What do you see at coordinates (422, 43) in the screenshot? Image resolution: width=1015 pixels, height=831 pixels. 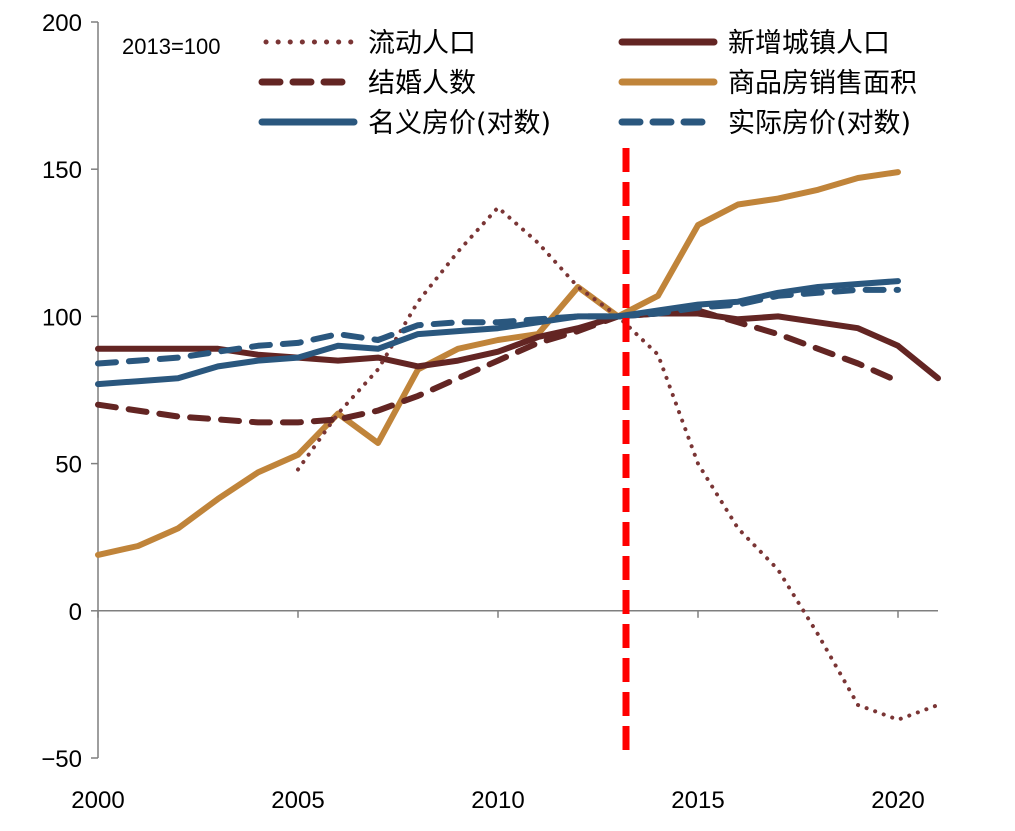 I see `legend-label: 流动人口` at bounding box center [422, 43].